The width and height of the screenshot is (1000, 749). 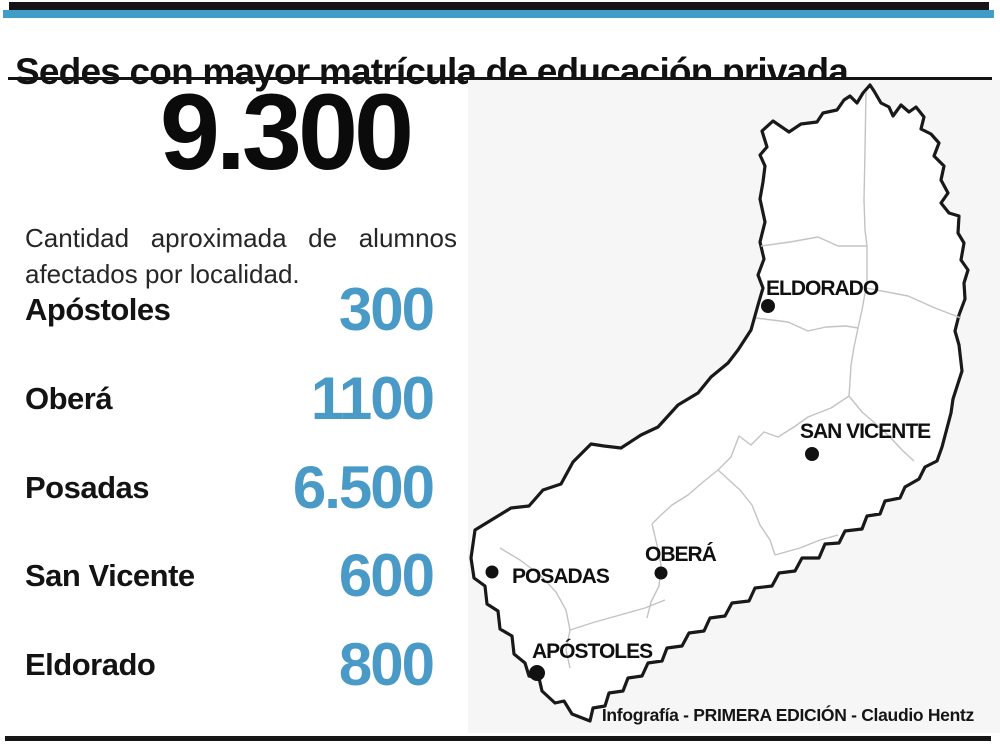 I want to click on locality-name: Posadas, so click(x=87, y=487).